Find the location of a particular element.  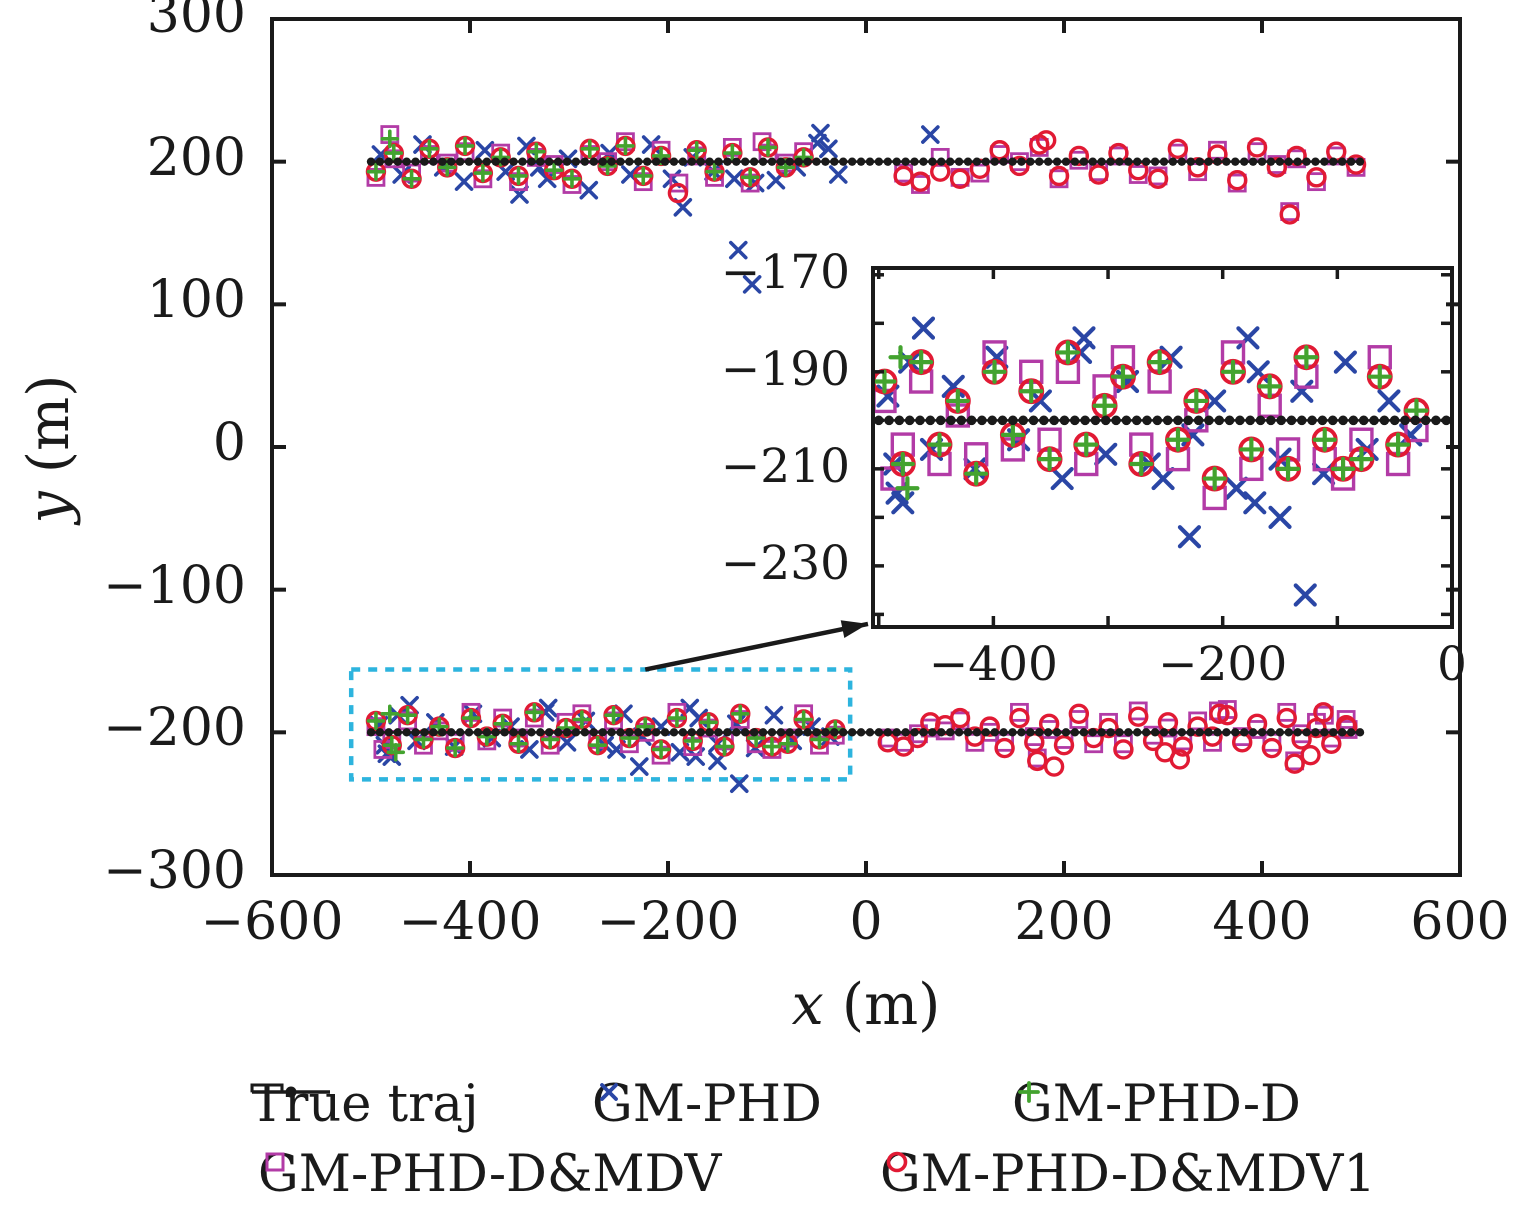

legend-item-gm-phd-d-mdv1: GM-PHD-D&MDV1 is located at coordinates (1128, 1173).